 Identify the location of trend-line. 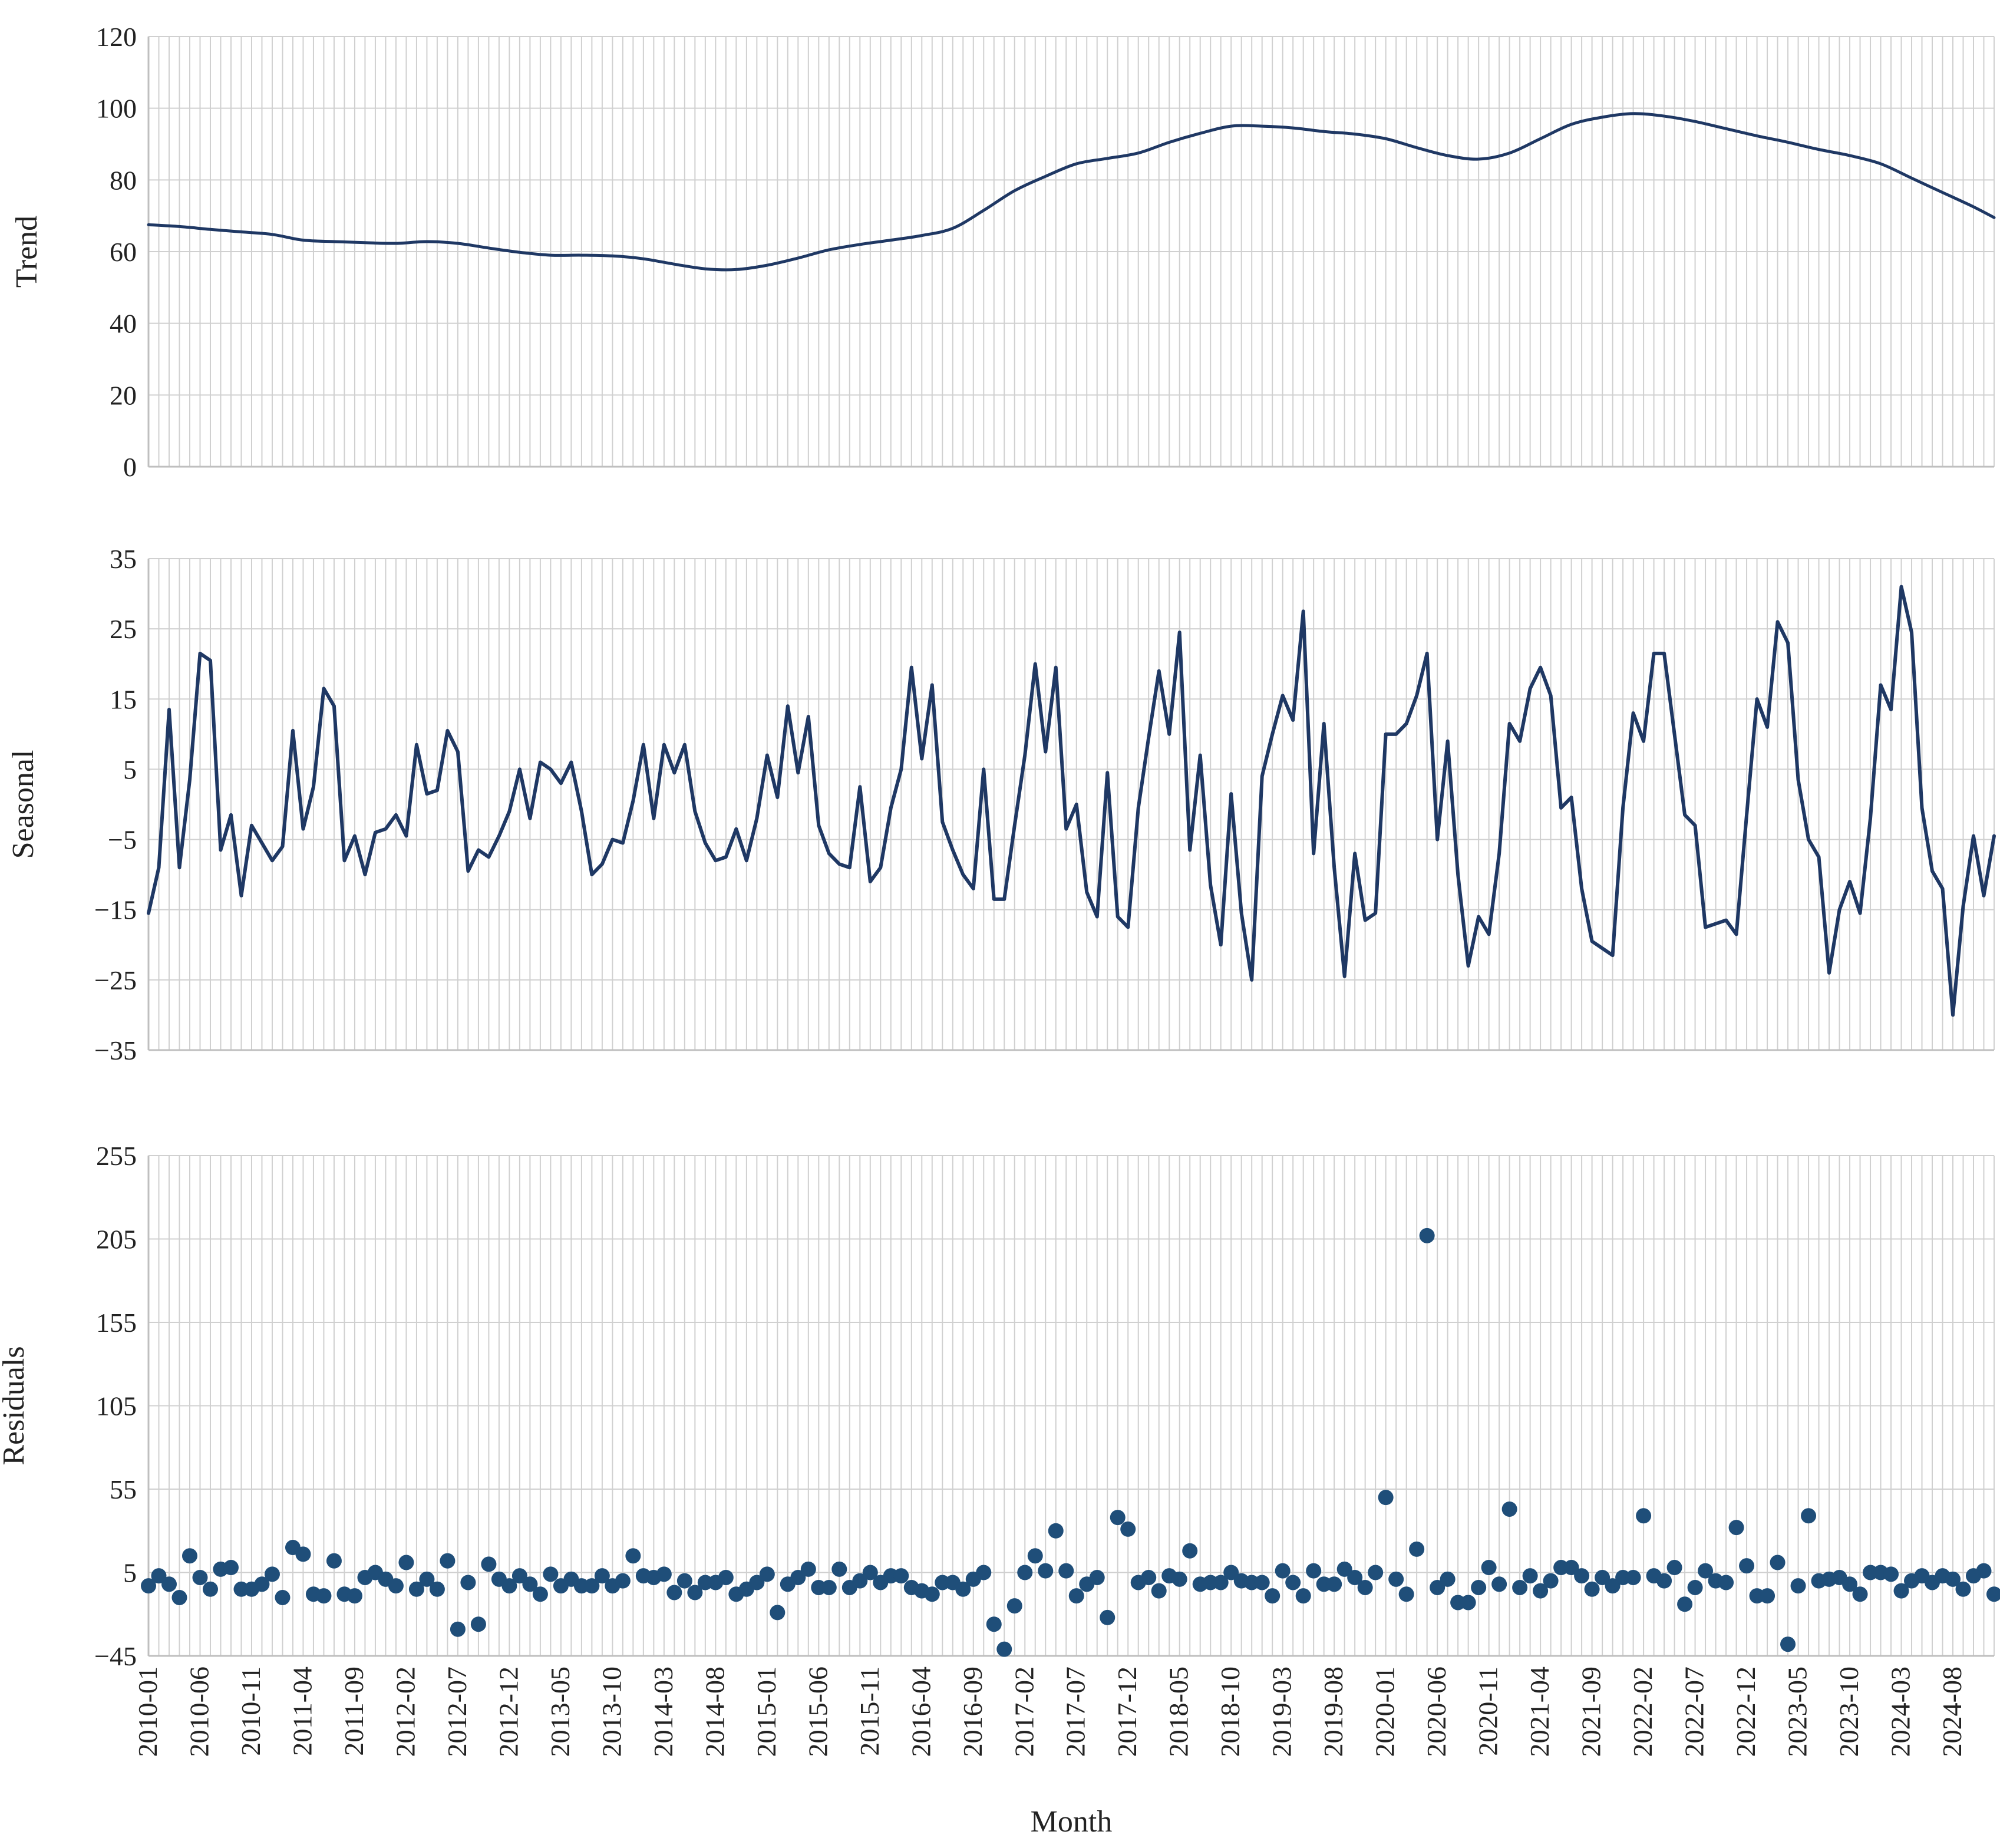
(1071, 192).